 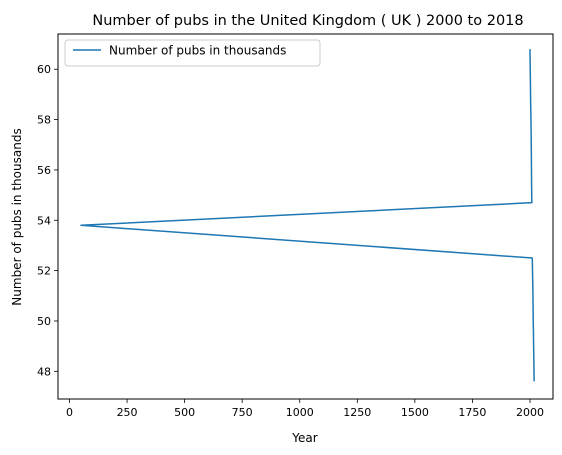 I want to click on x-tick-label: 500, so click(x=184, y=412).